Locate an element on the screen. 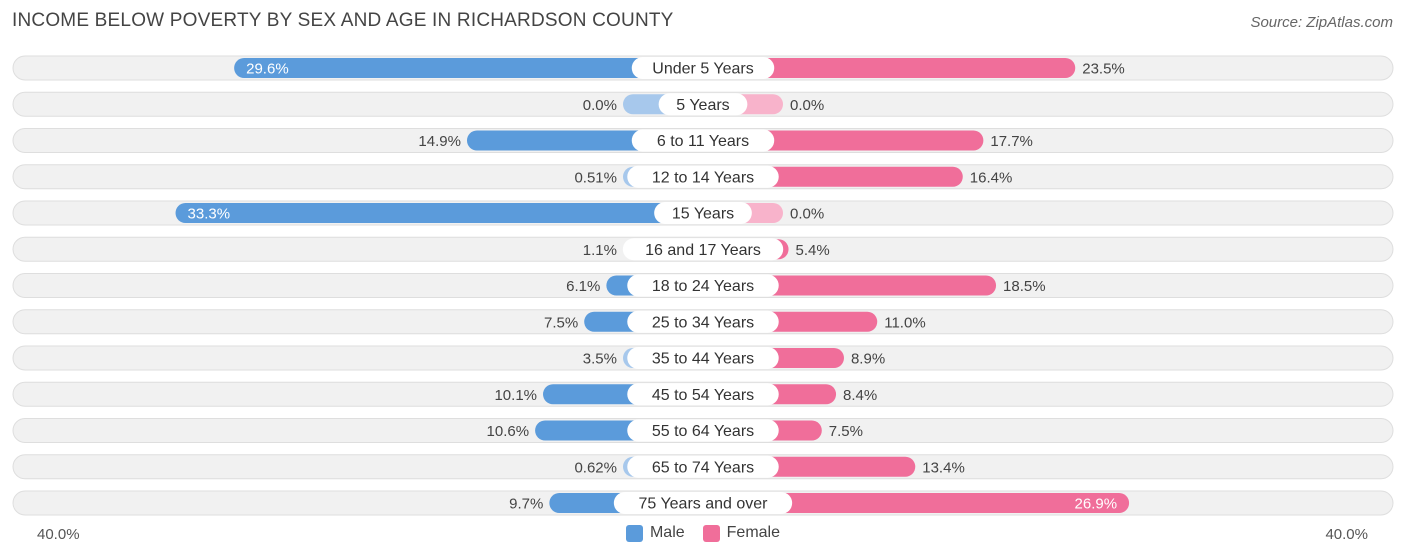 The image size is (1406, 559). category-label: 65 to 74 Years is located at coordinates (703, 467).